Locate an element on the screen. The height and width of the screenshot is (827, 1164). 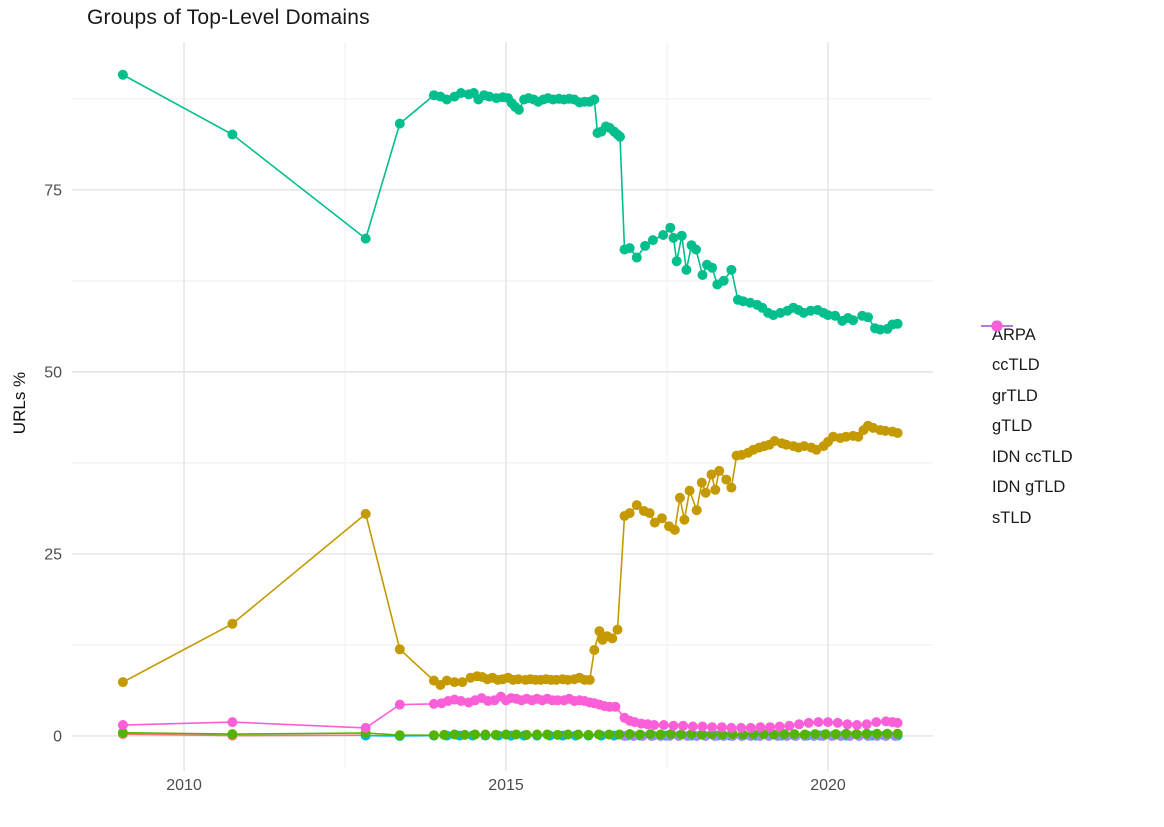
legend-label: gTLD is located at coordinates (1012, 426).